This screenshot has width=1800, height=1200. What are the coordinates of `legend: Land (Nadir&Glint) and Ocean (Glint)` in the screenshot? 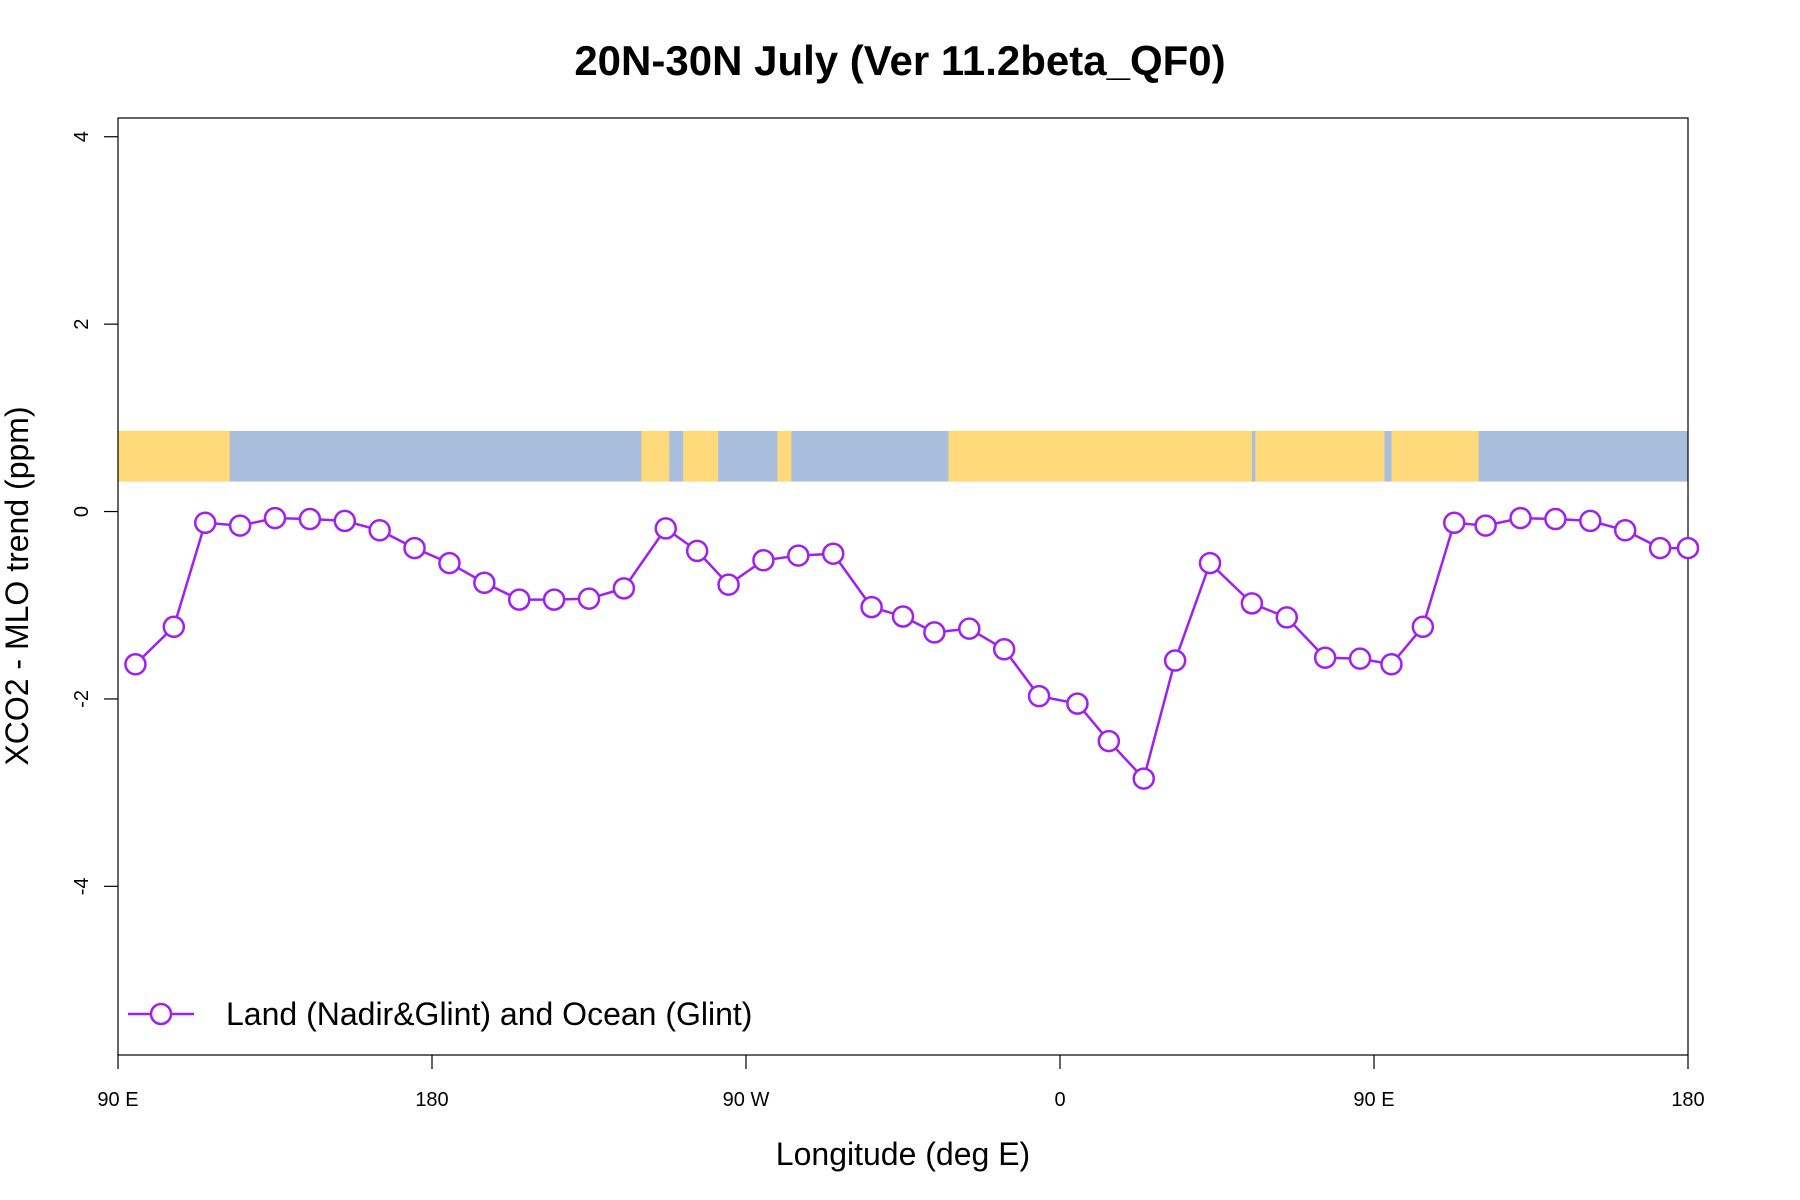 It's located at (440, 1014).